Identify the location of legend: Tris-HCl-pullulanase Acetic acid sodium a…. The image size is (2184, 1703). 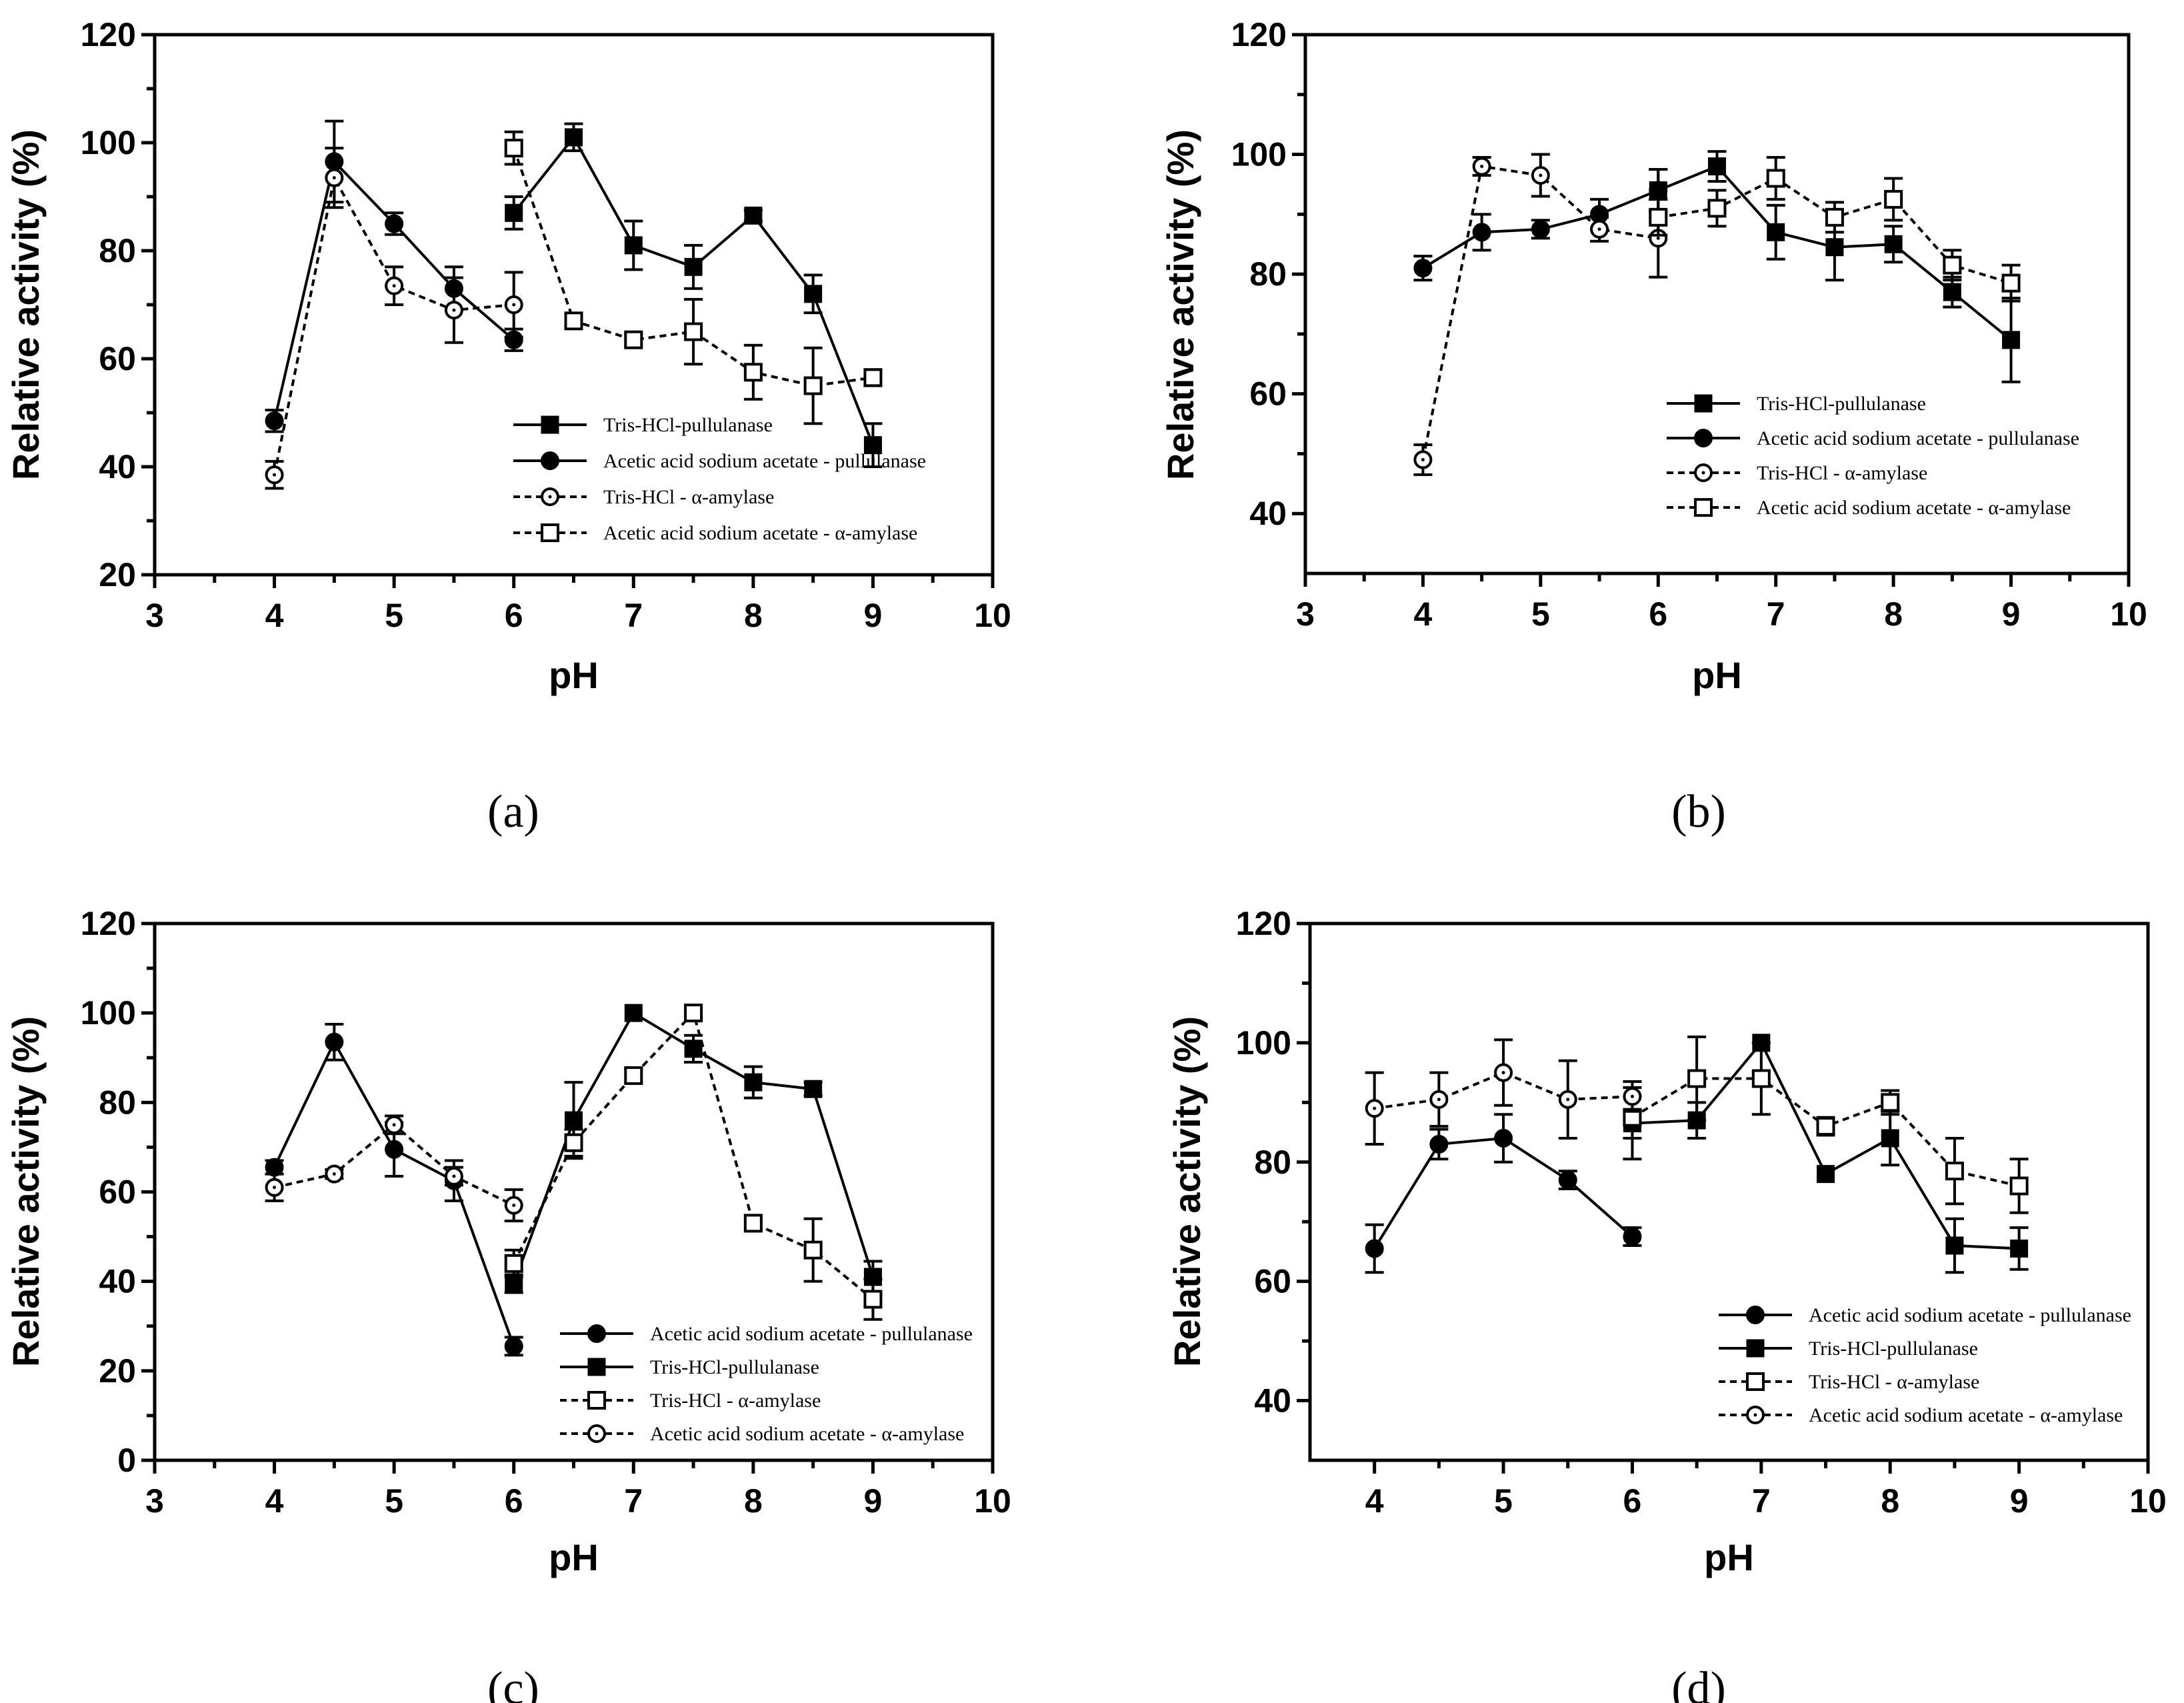
(1873, 456).